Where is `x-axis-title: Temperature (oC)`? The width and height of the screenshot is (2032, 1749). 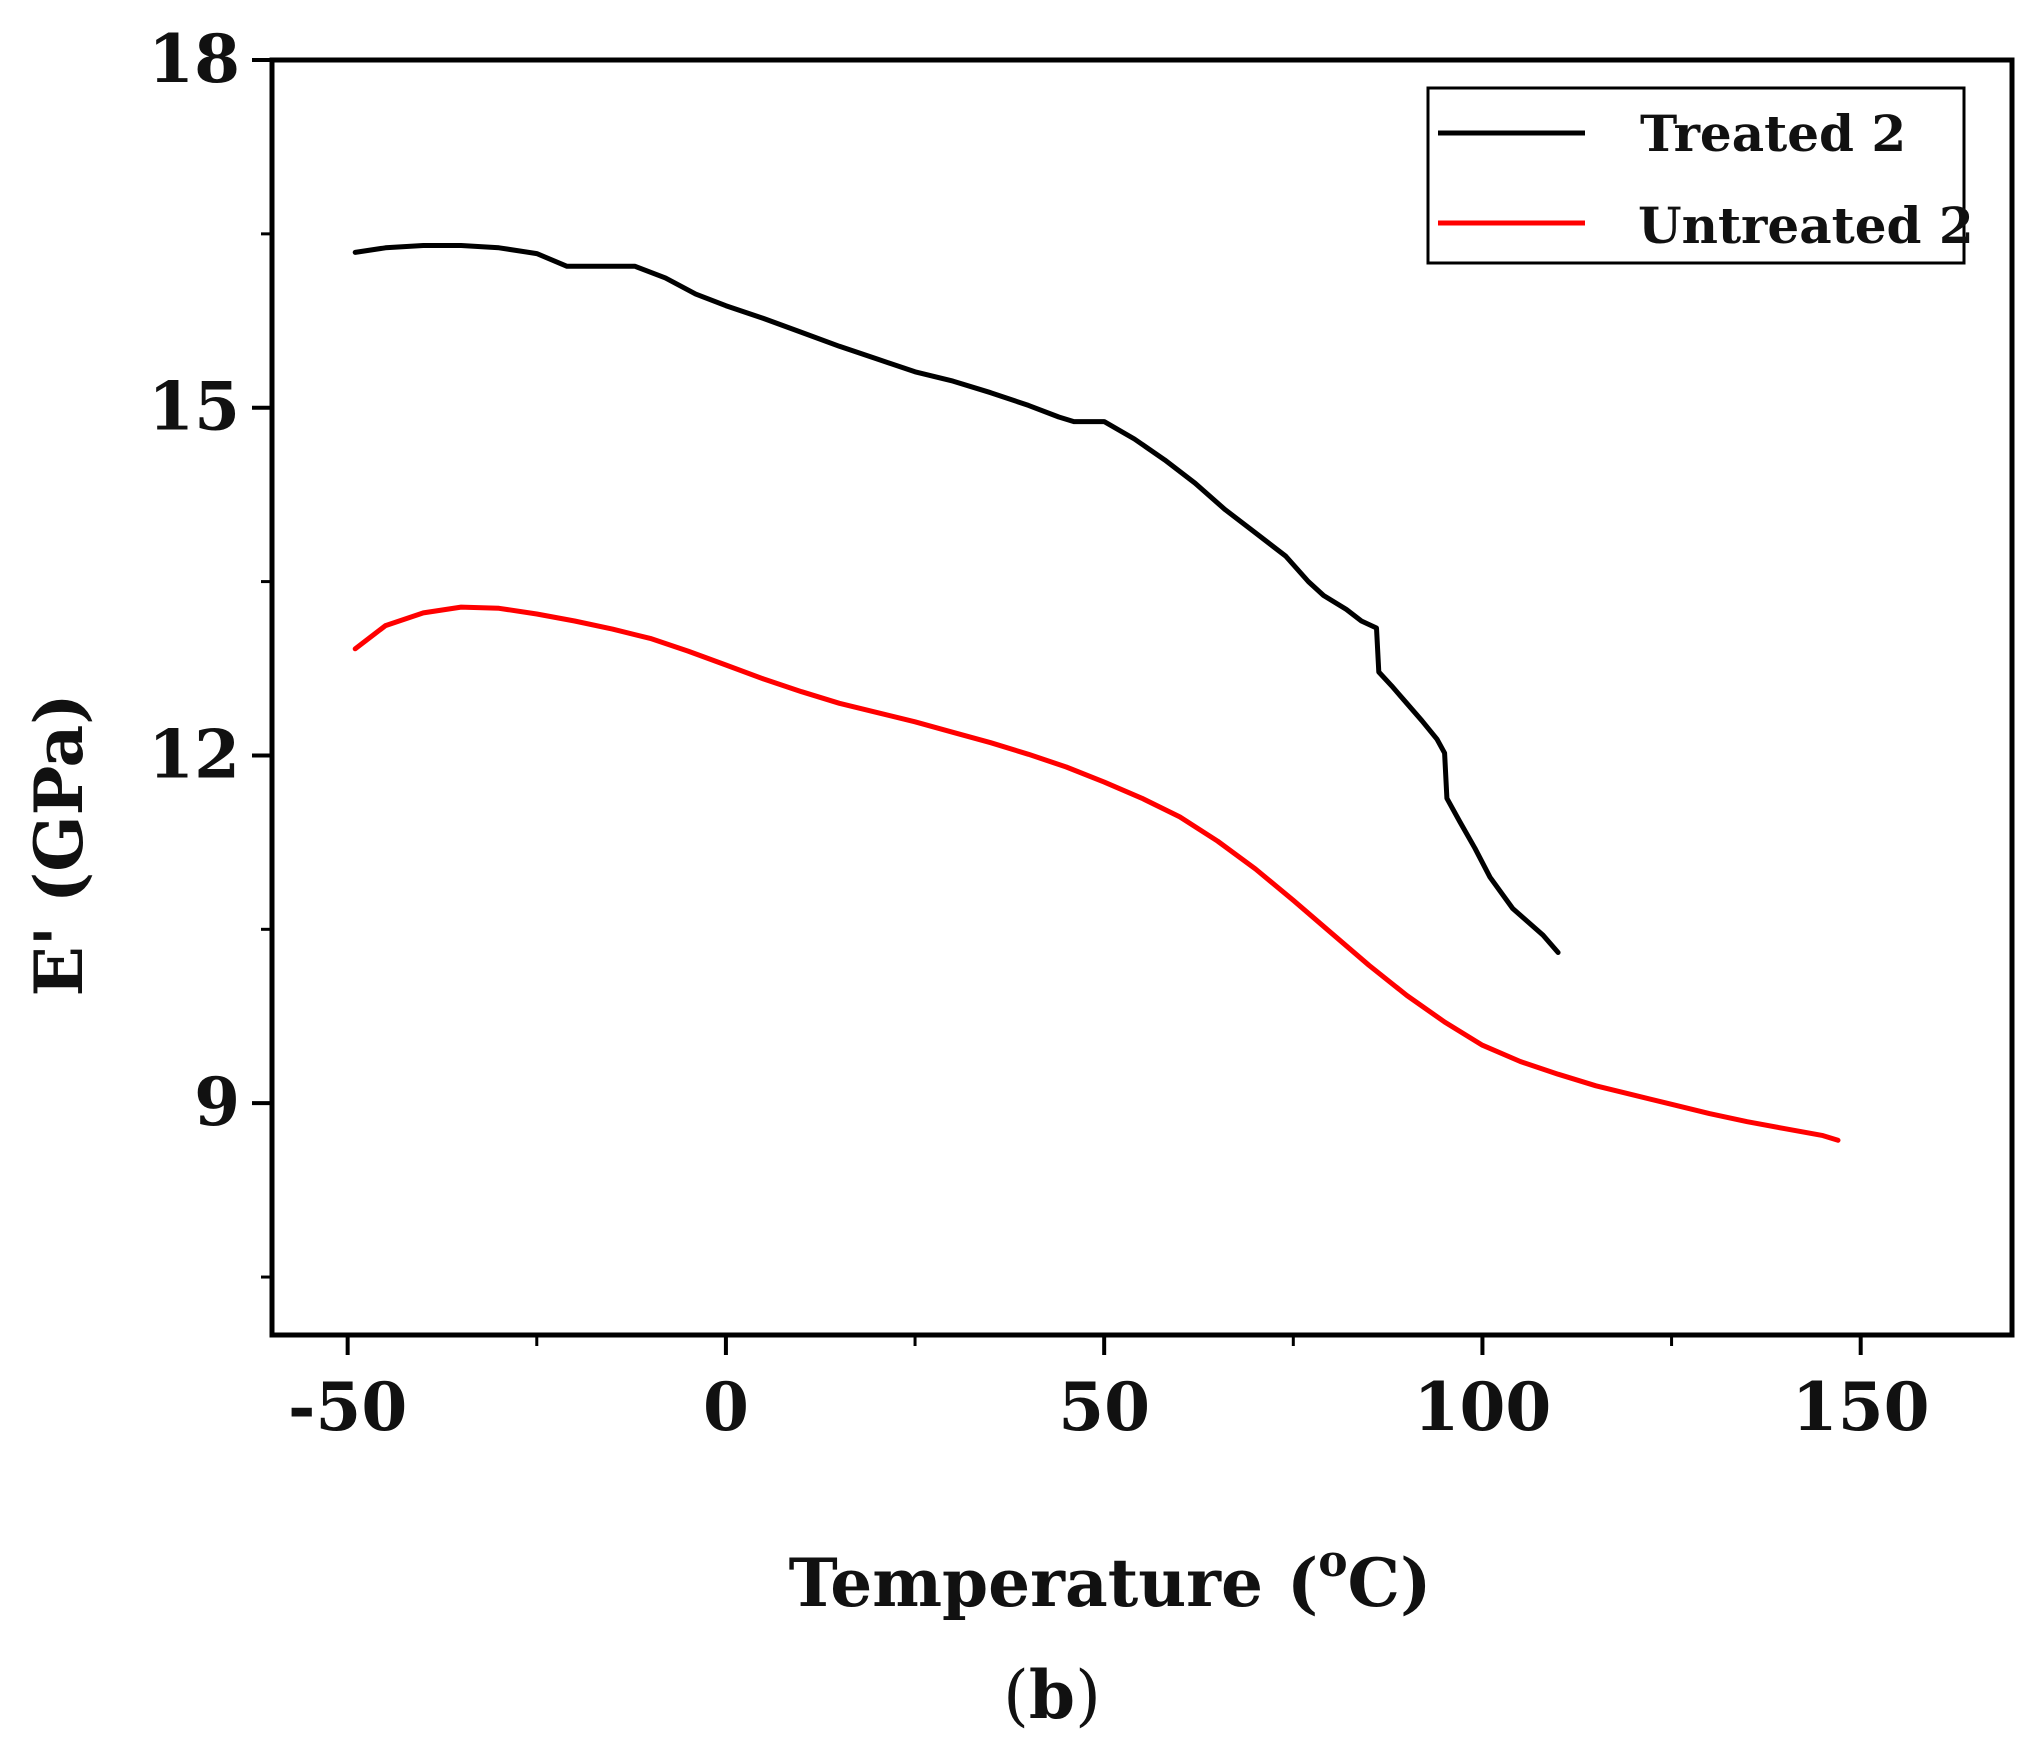
x-axis-title: Temperature (oC) is located at coordinates (1110, 1579).